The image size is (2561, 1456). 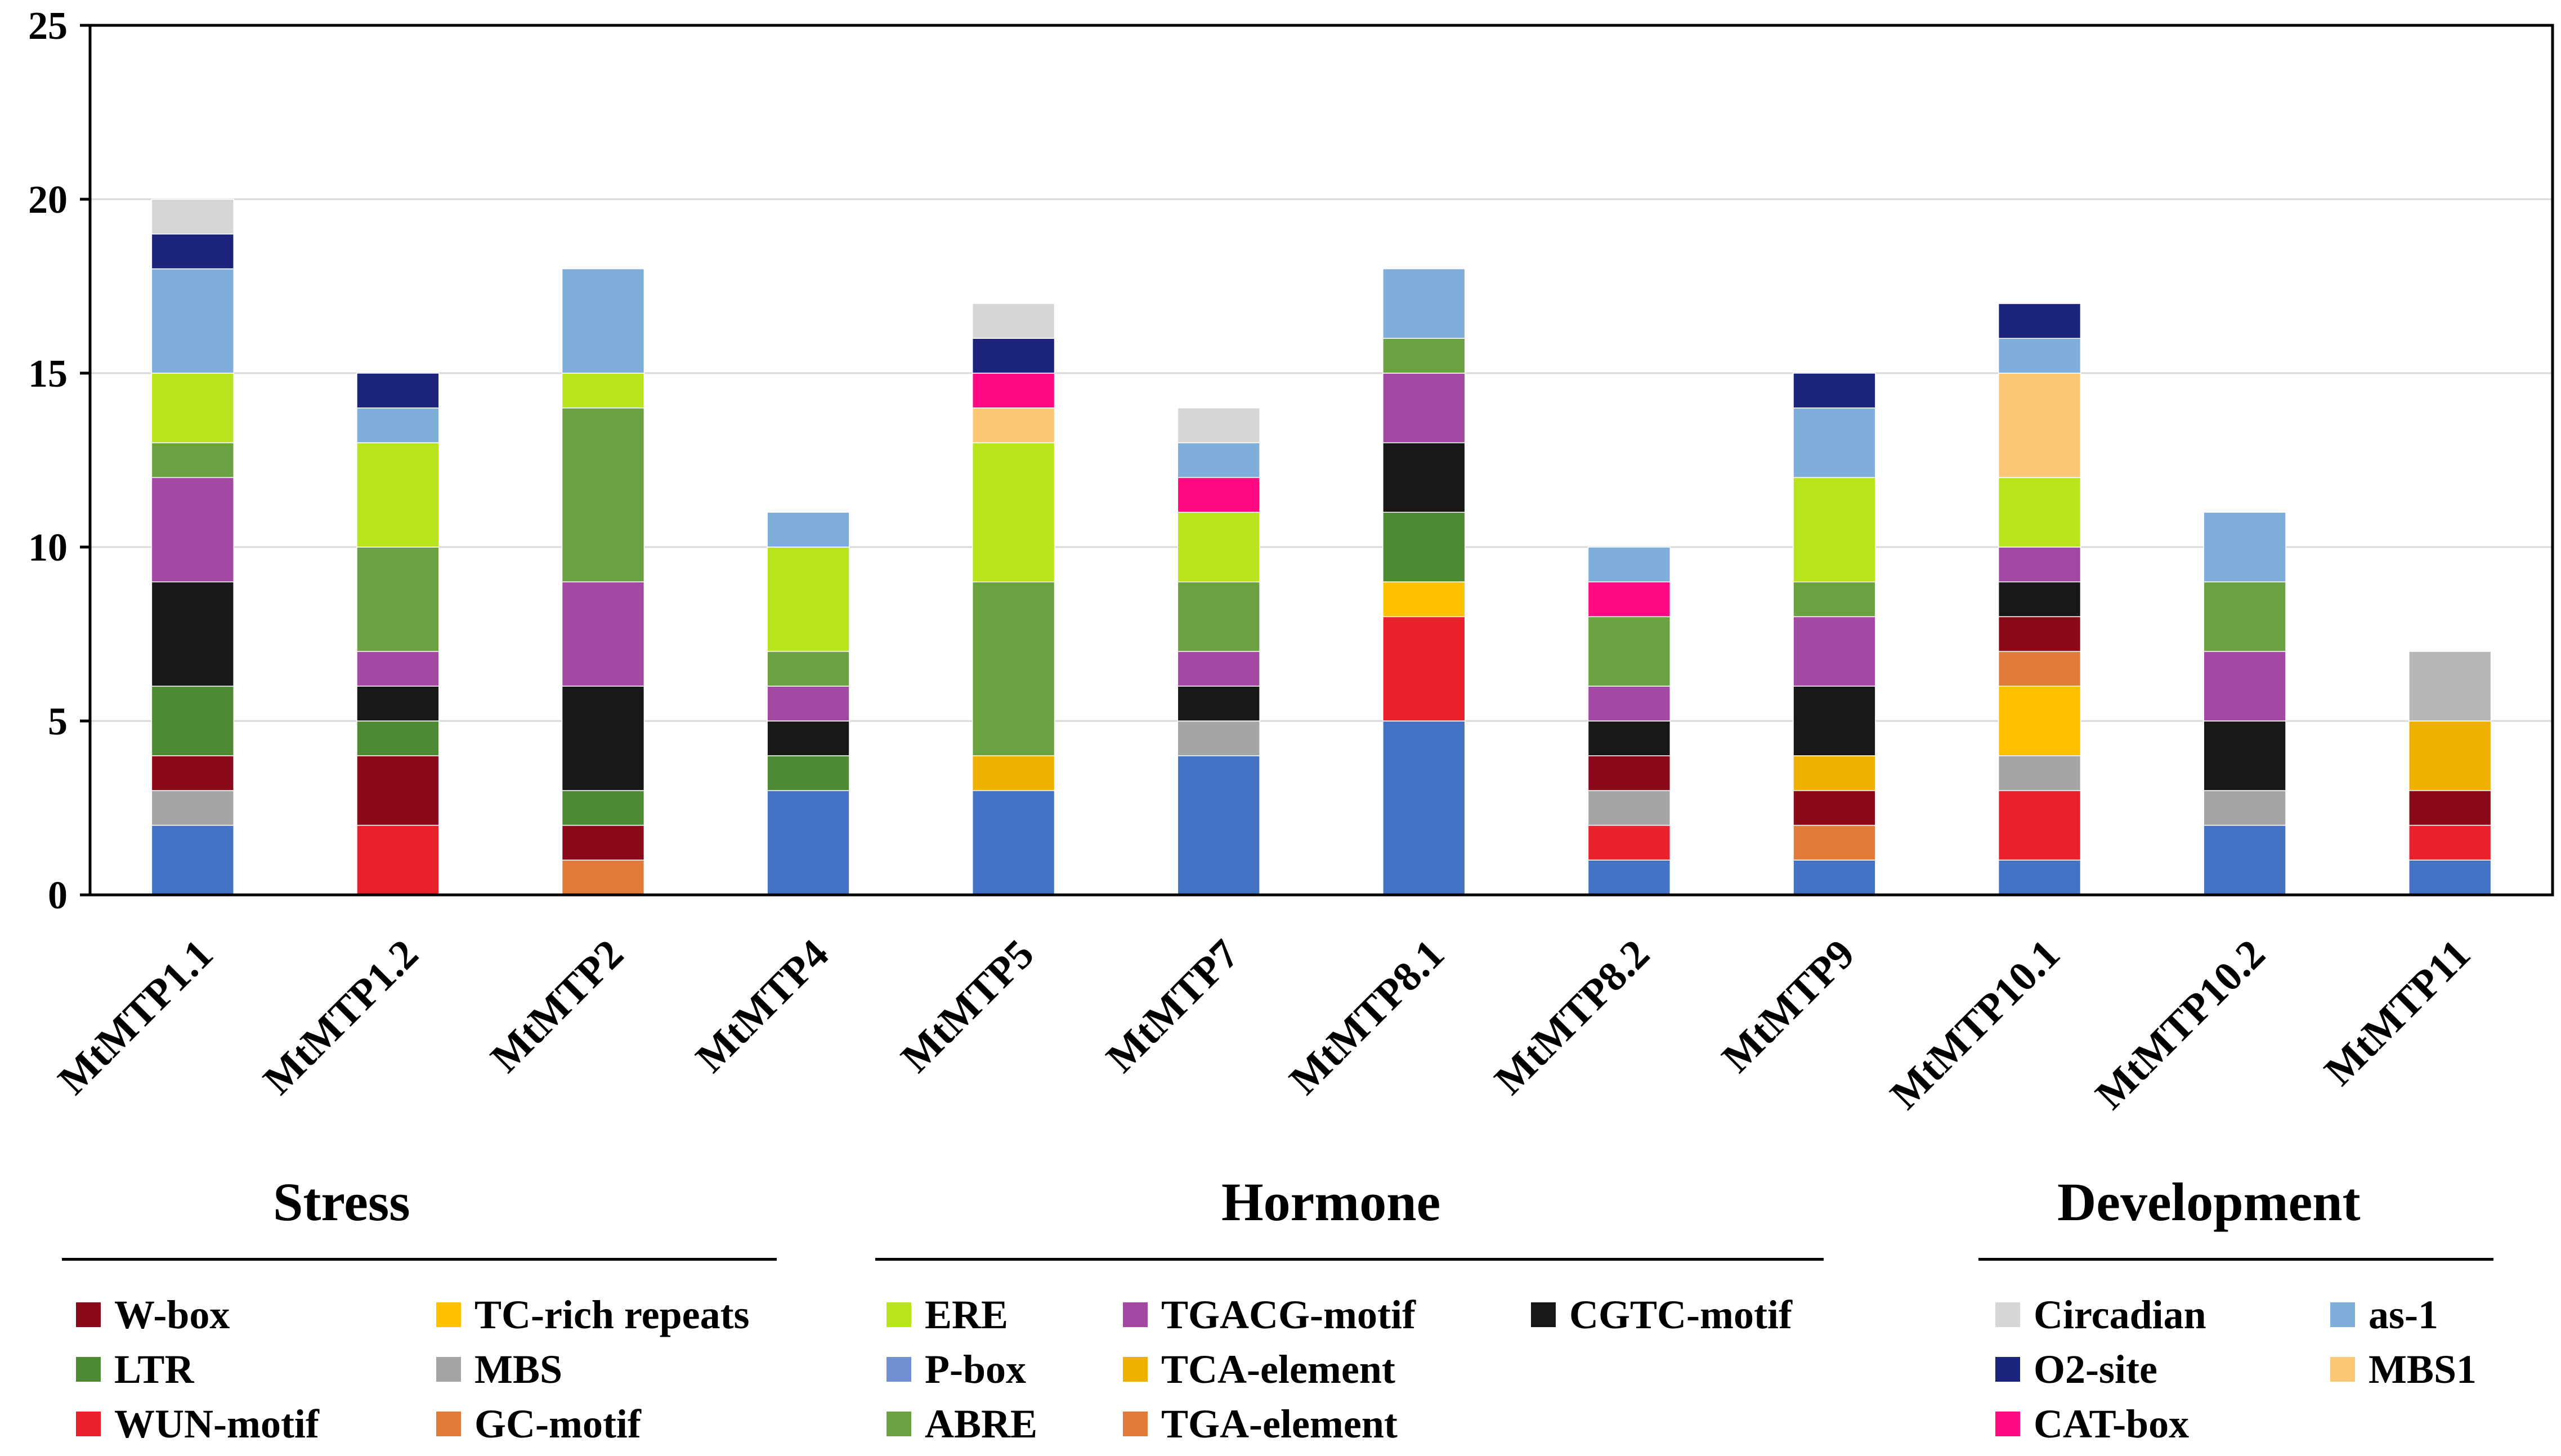 I want to click on legend-label: CAT-box, so click(x=2112, y=1423).